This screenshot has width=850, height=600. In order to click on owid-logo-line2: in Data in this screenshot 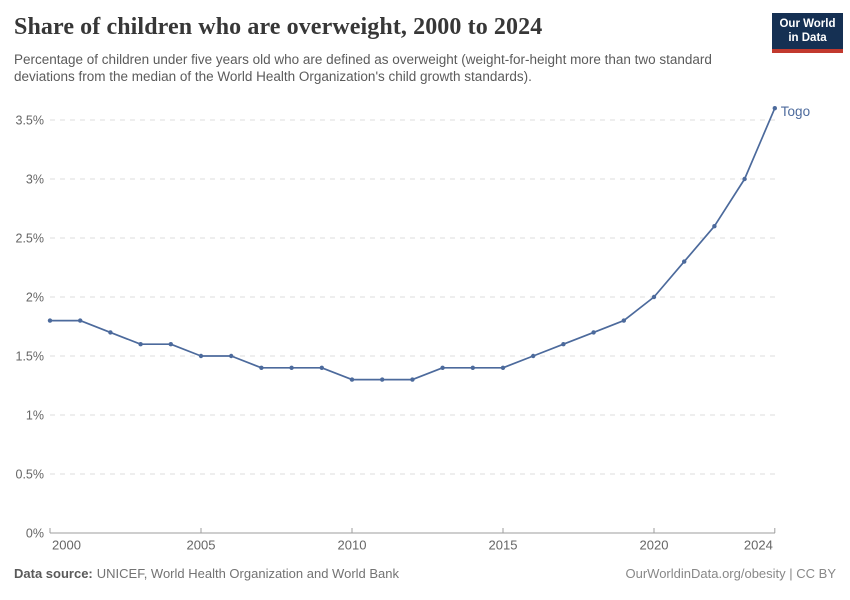, I will do `click(807, 37)`.